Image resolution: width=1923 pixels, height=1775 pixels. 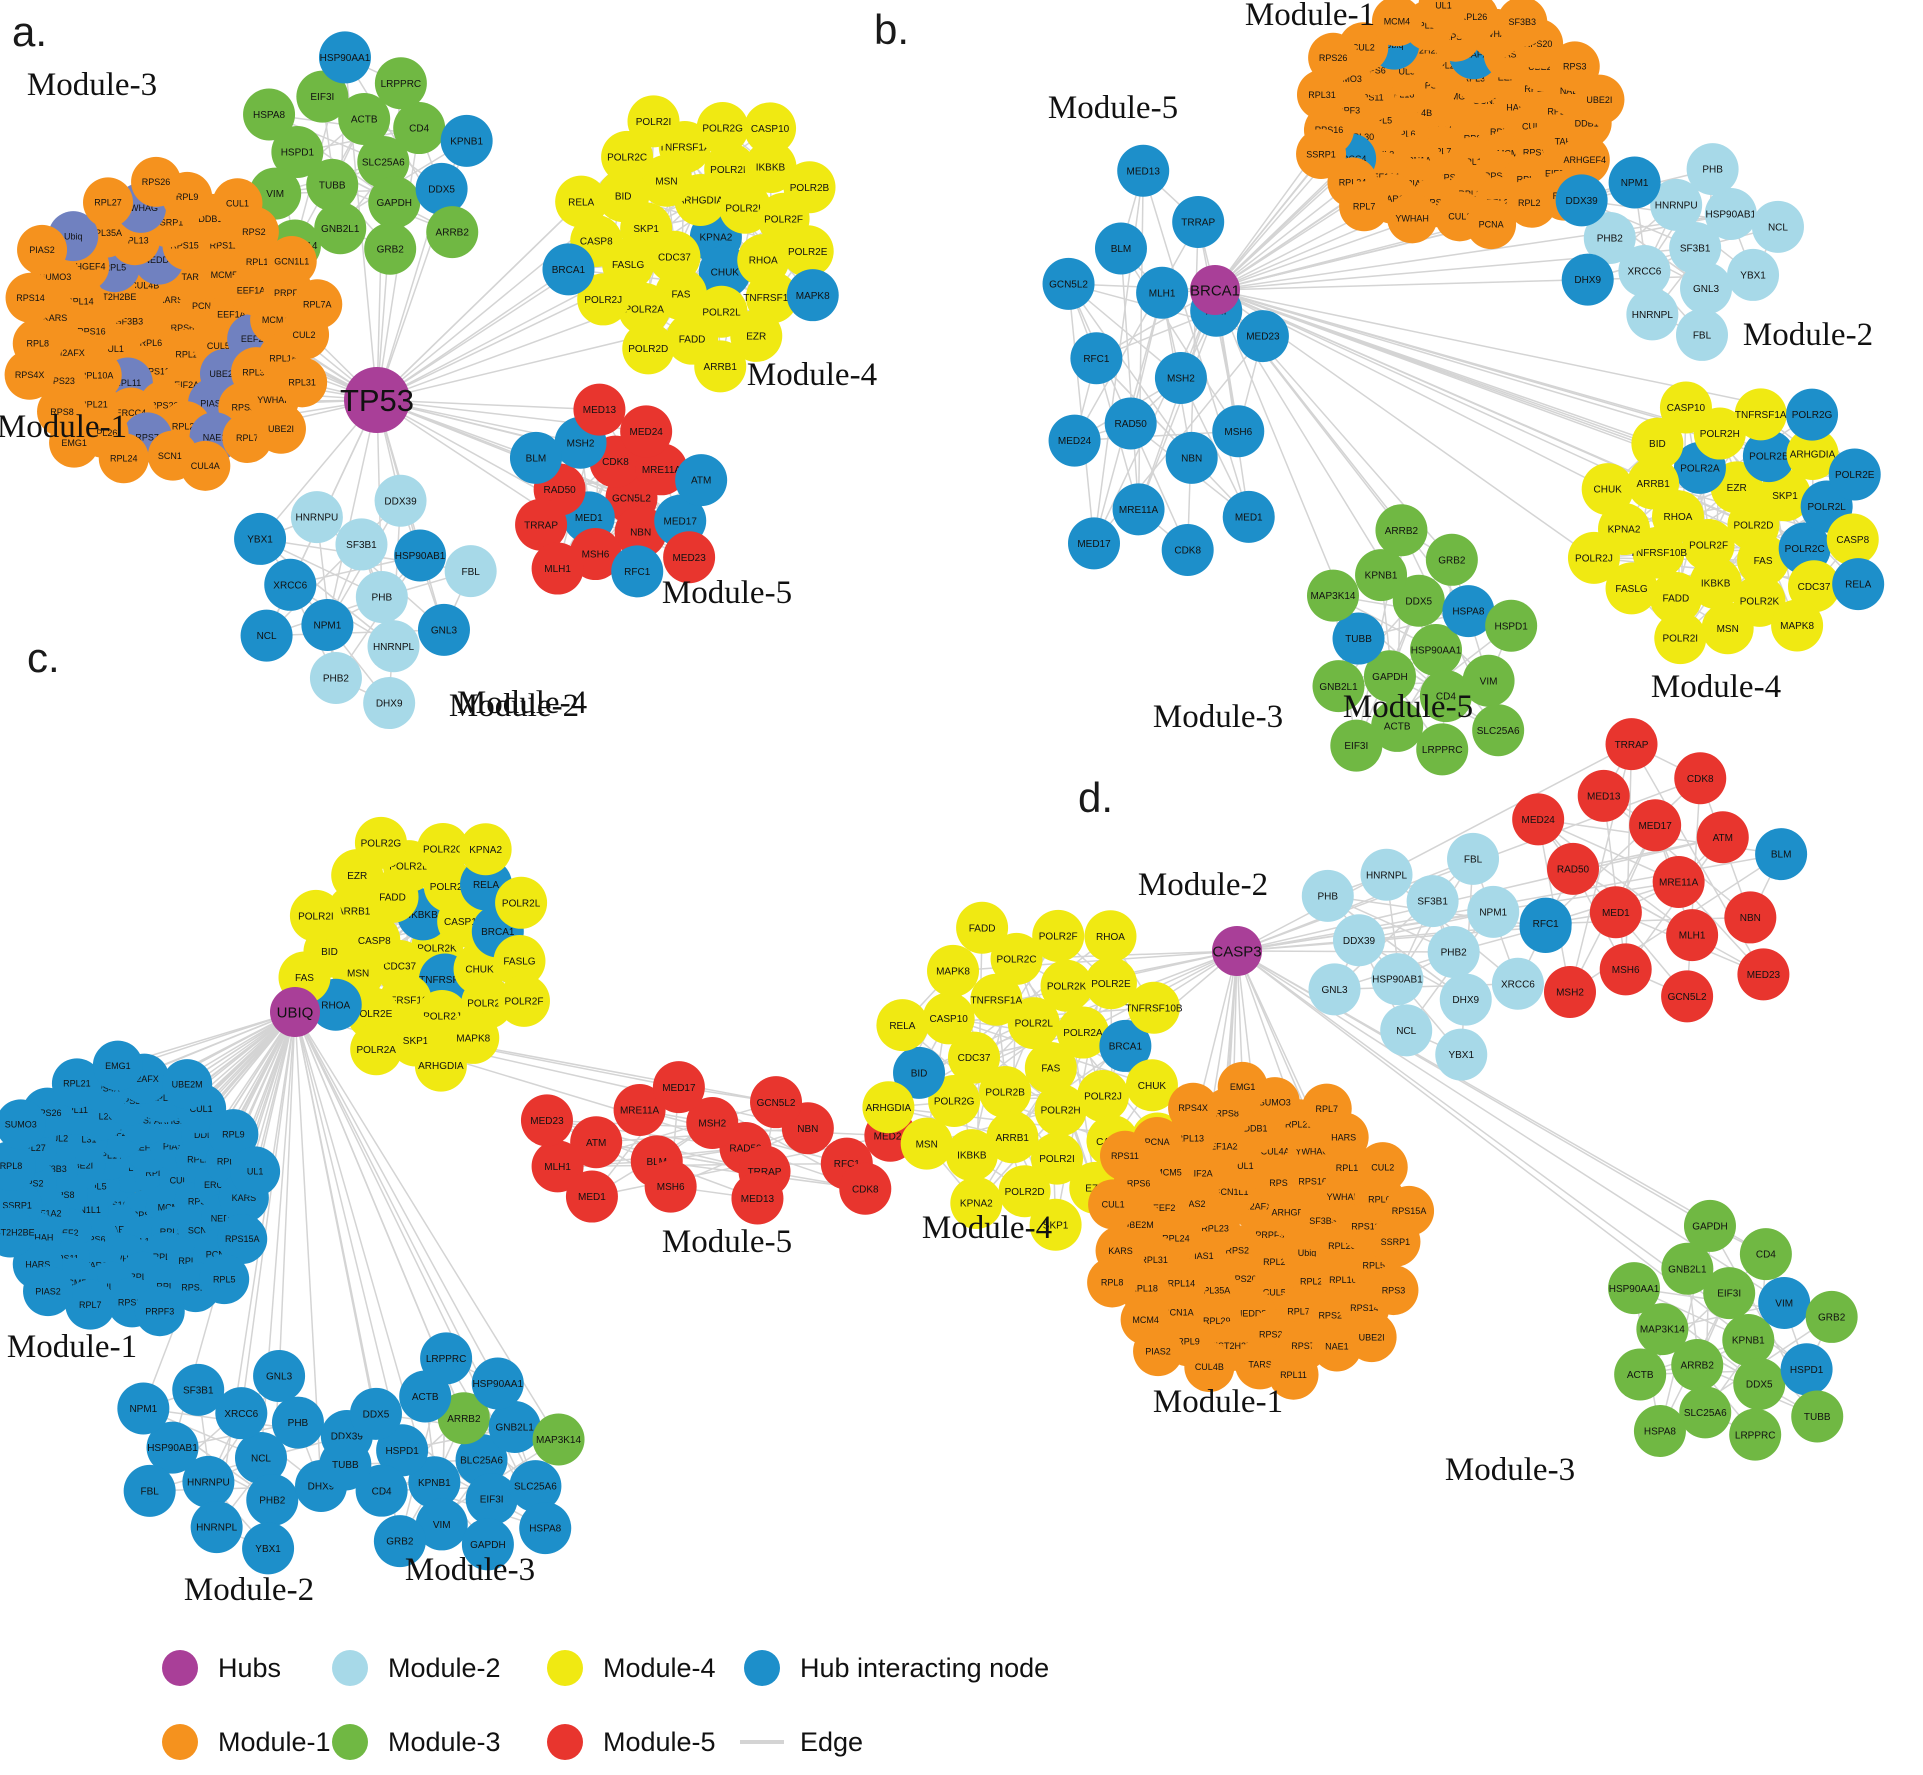 I want to click on module-title-c-module-4: Module-4, so click(x=522, y=703).